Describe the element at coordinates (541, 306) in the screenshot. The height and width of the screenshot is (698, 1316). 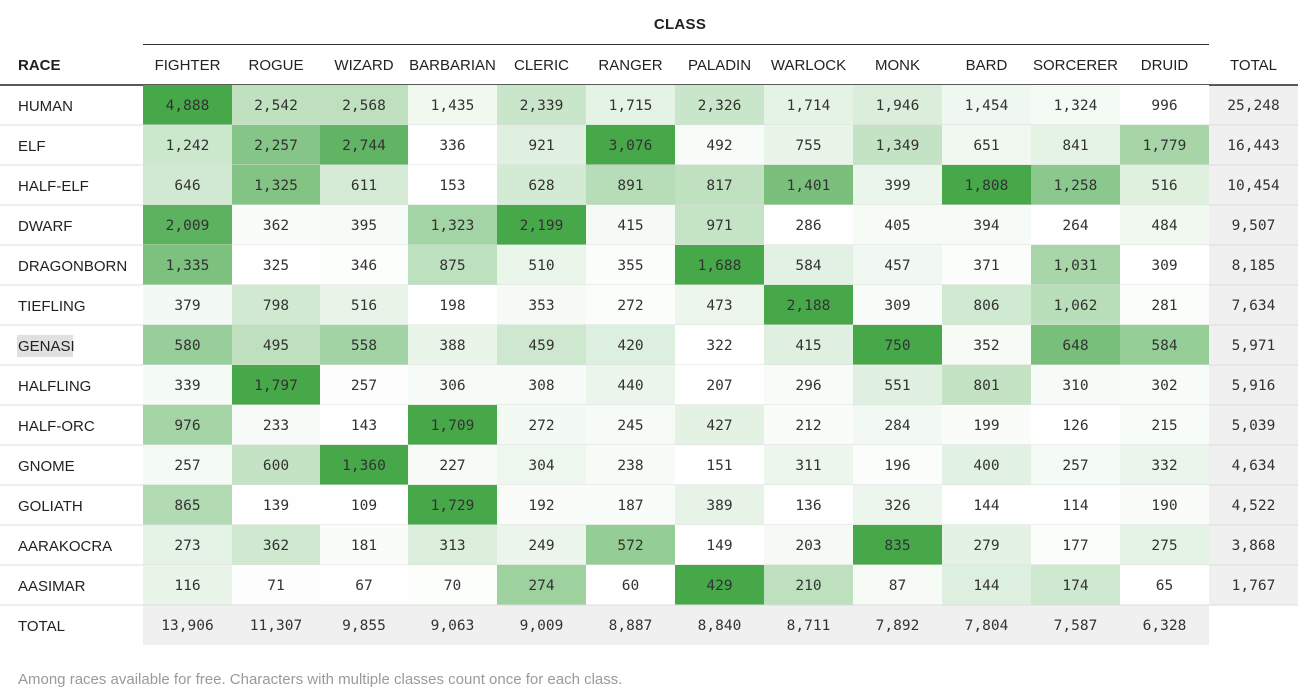
I see `cell-value: 353` at that location.